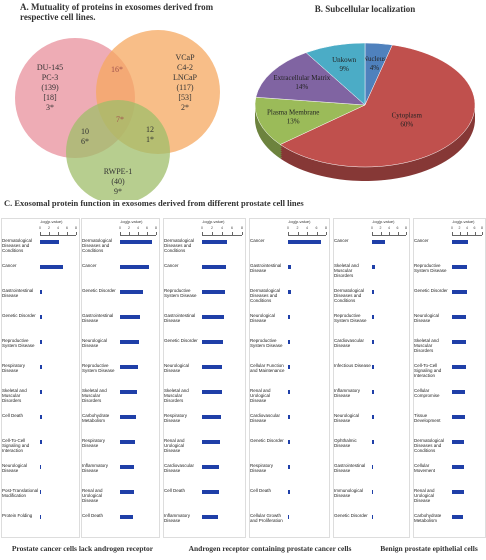  Describe the element at coordinates (17, 245) in the screenshot. I see `category-label: Dermatological Diseases and Conditions` at that location.